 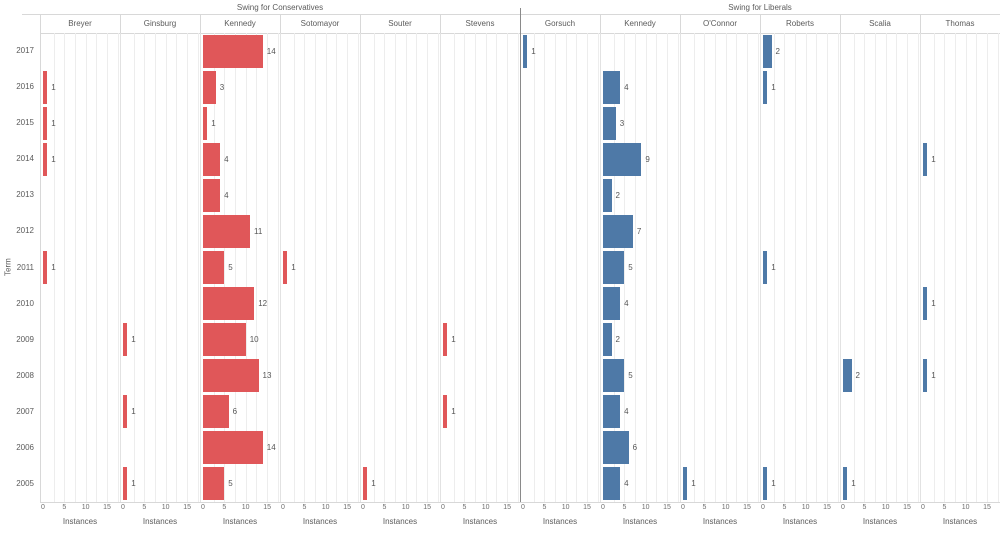 What do you see at coordinates (125, 484) in the screenshot?
I see `bar-ginsburg-2005` at bounding box center [125, 484].